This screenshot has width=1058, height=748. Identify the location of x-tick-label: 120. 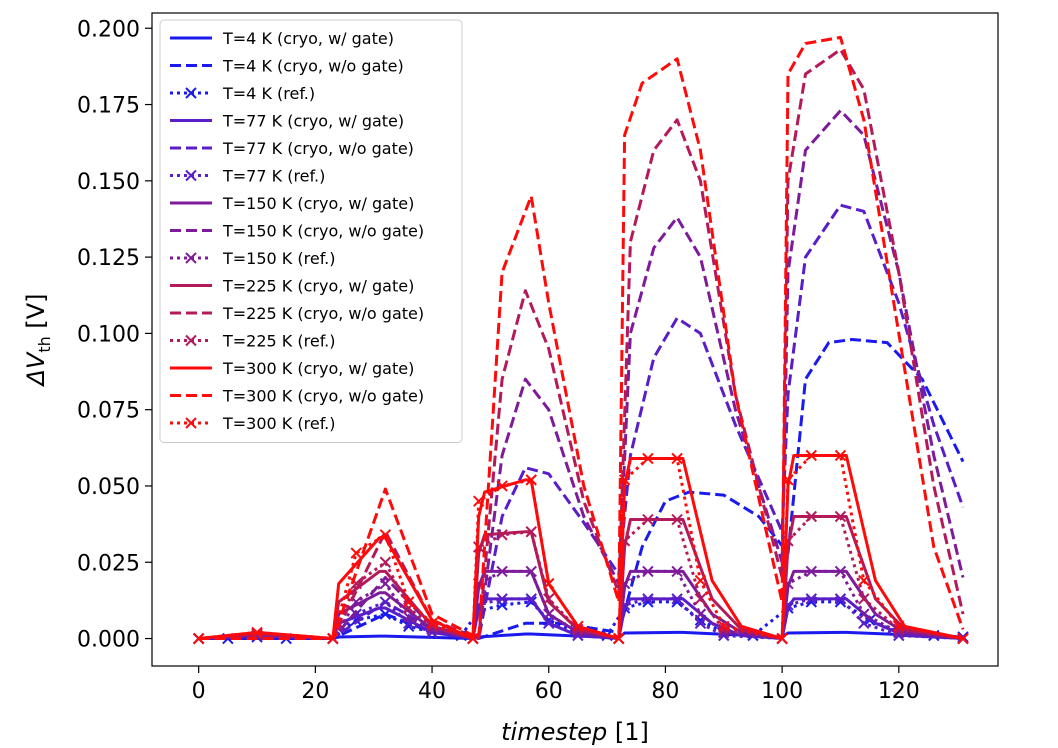
(899, 691).